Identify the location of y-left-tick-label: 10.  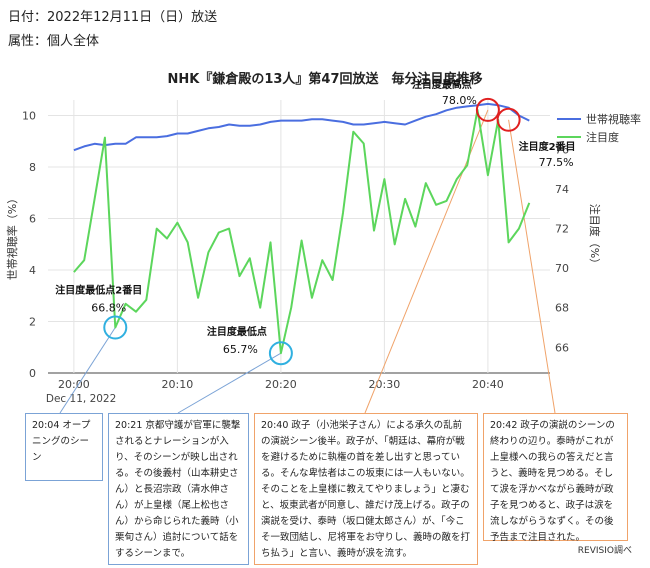
(29, 115).